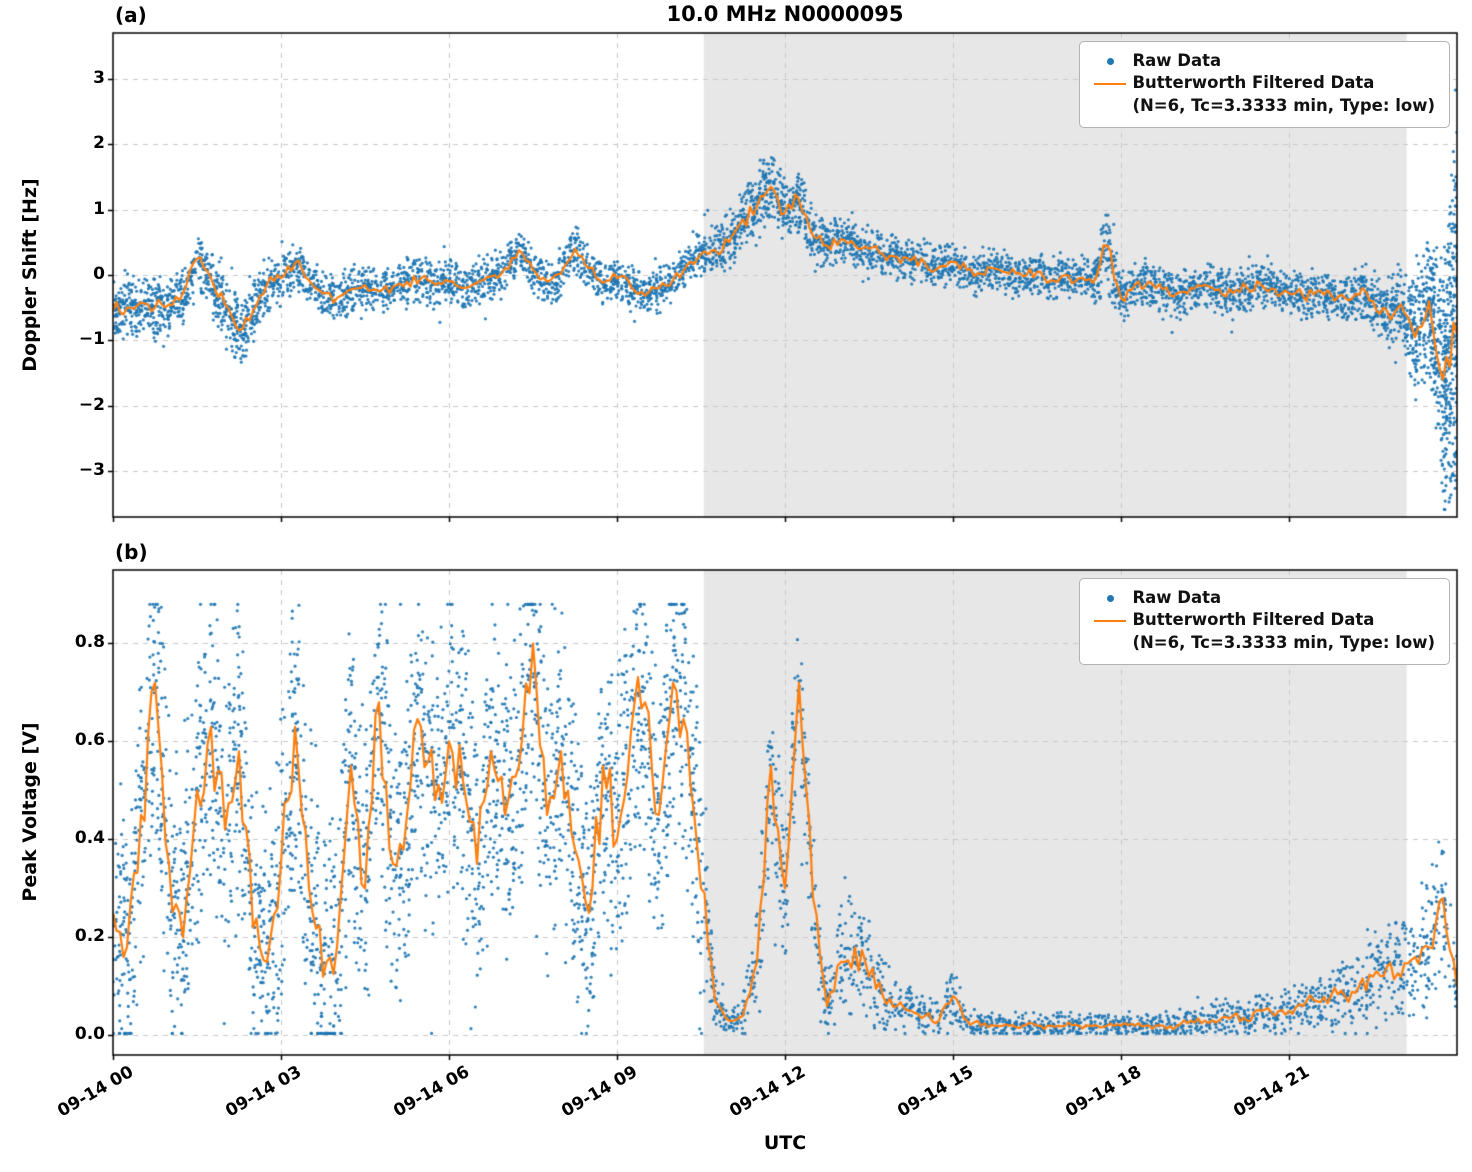  Describe the element at coordinates (91, 339) in the screenshot. I see `y-tick-label: −1` at that location.